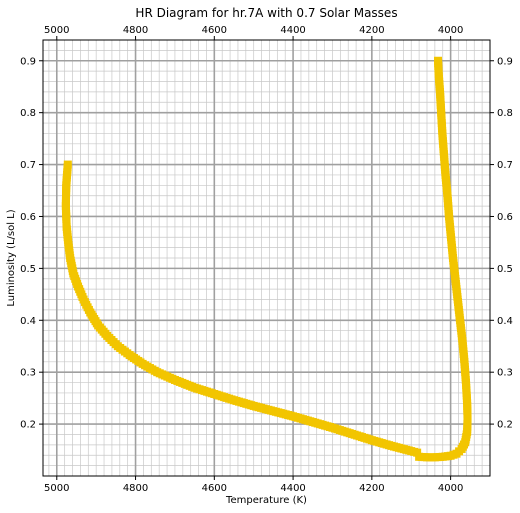  Describe the element at coordinates (28, 425) in the screenshot. I see `y-tick-label-left: 0.2` at that location.